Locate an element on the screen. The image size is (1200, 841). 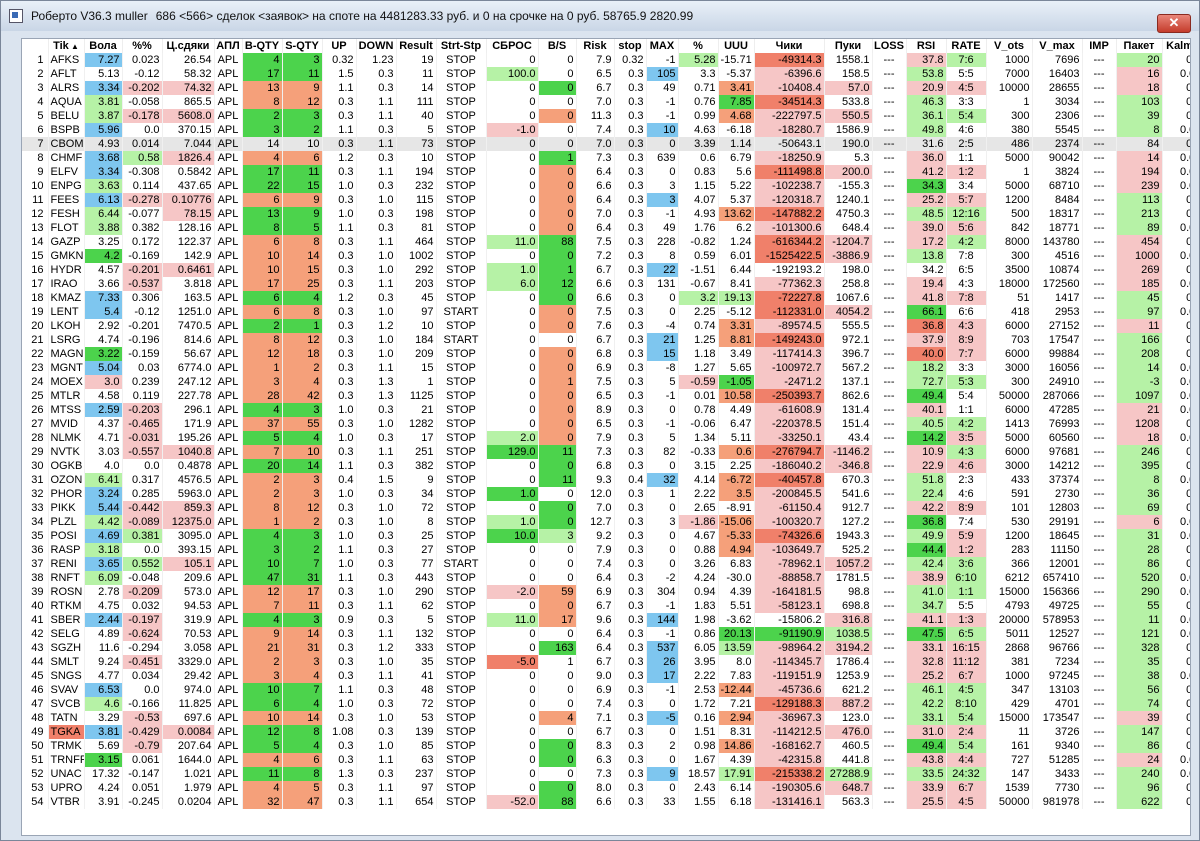
cell-down: 1.0 is located at coordinates (376, 340).